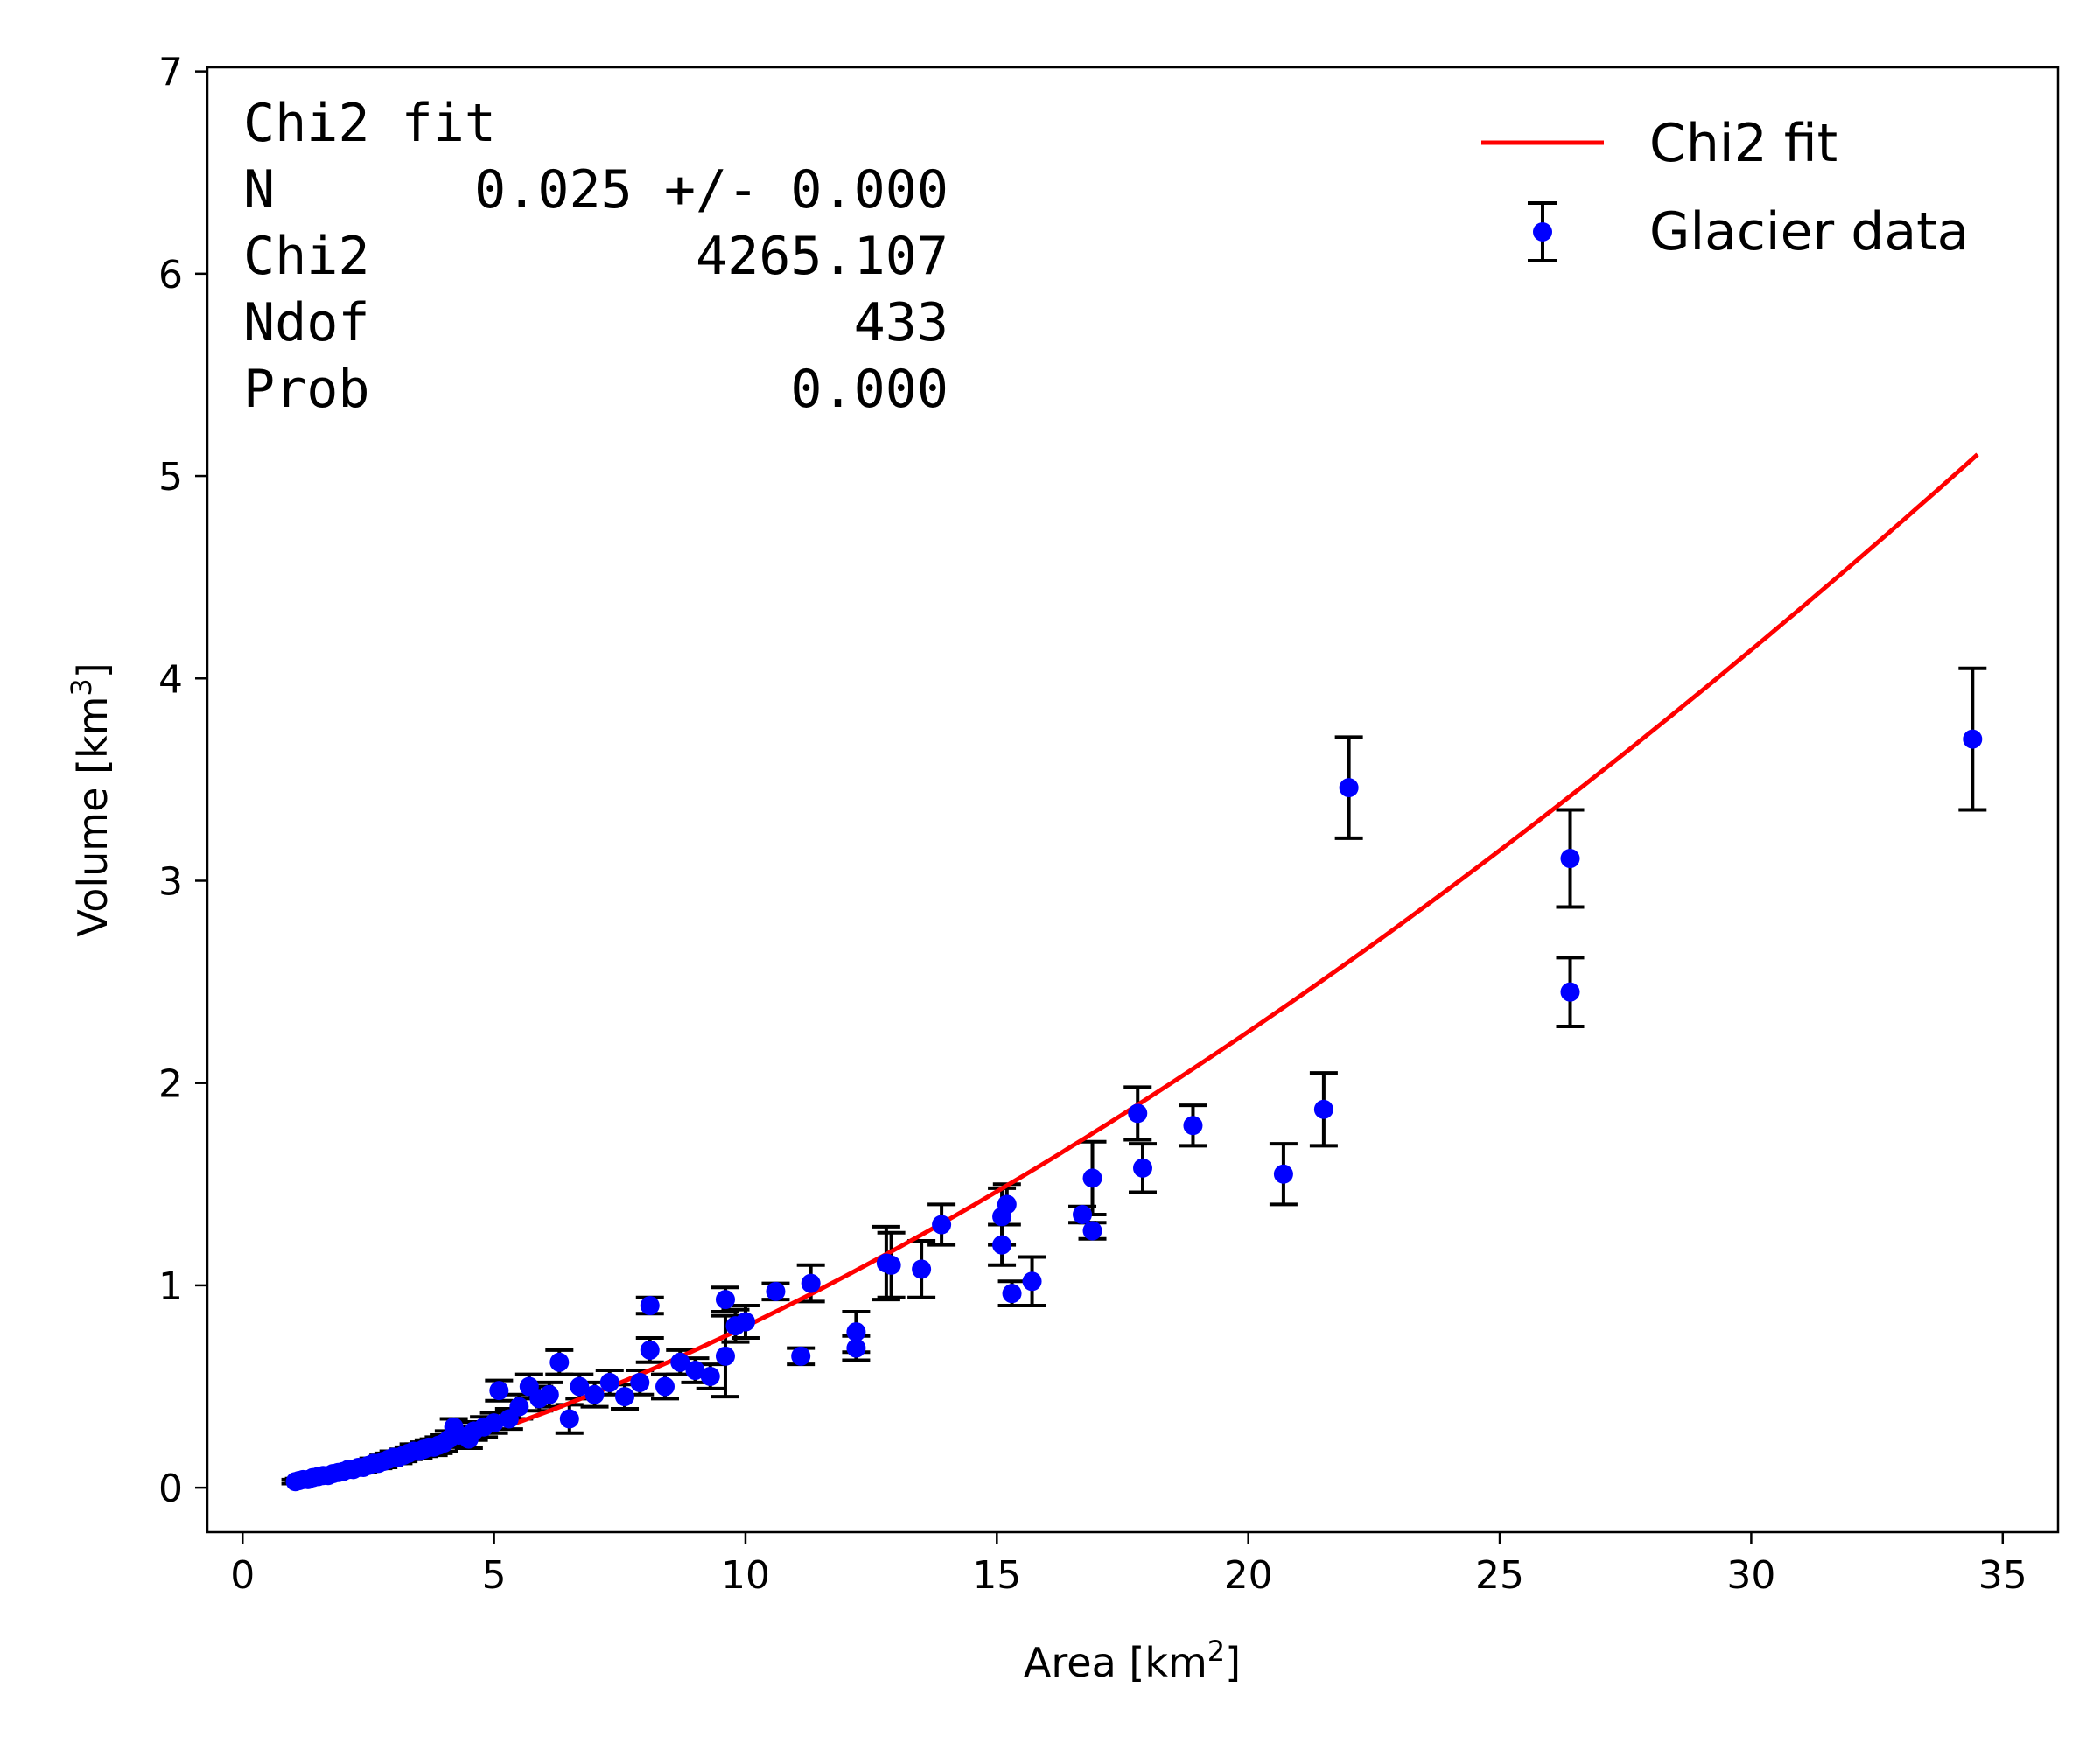 The image size is (2100, 1750). I want to click on fit-row-value: 433, so click(901, 323).